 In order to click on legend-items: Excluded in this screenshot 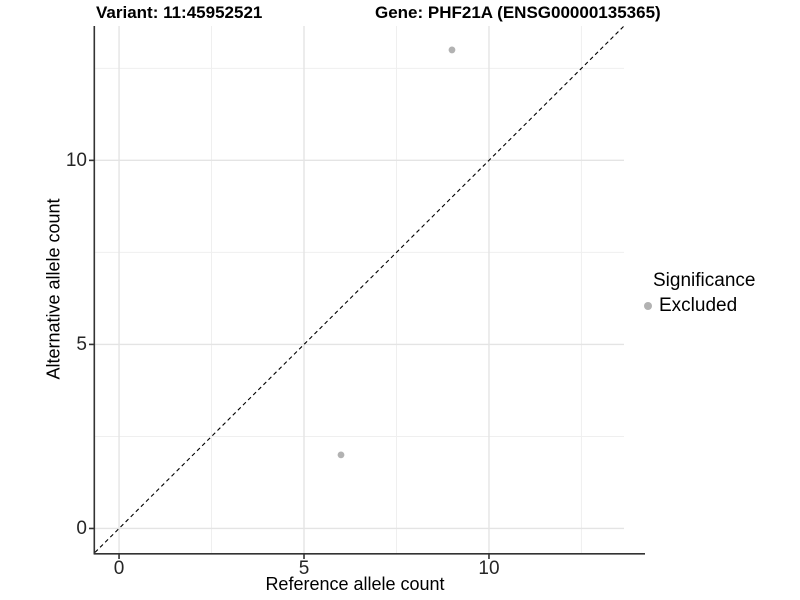, I will do `click(719, 306)`.